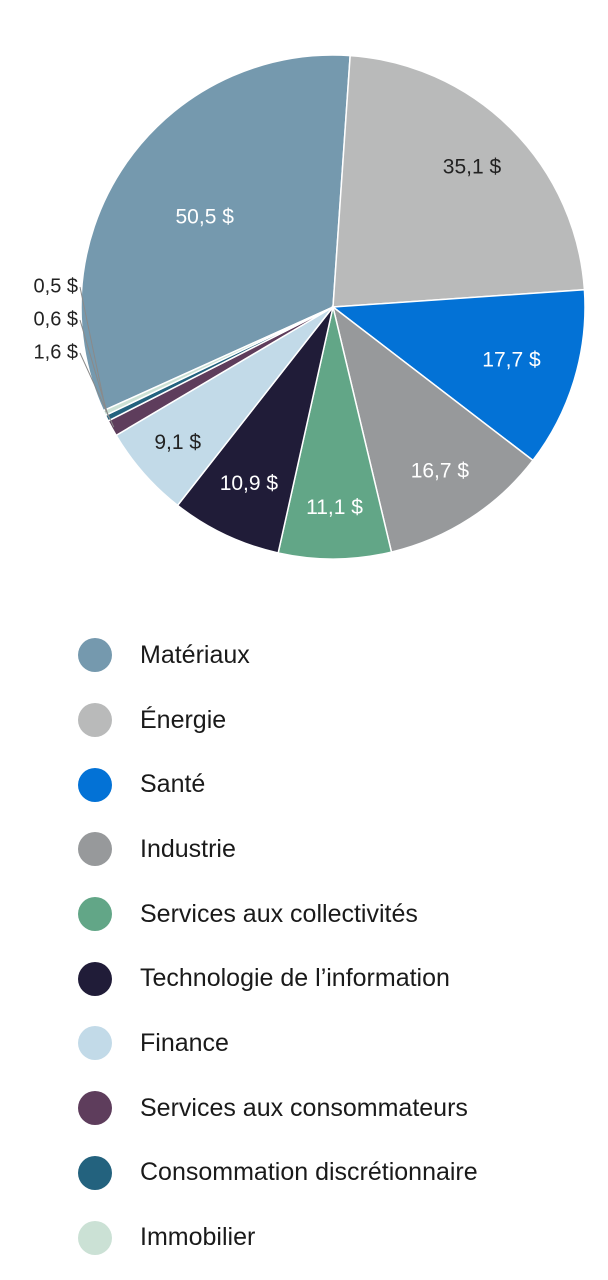 This screenshot has height=1280, width=608. What do you see at coordinates (173, 784) in the screenshot?
I see `legend-label: Santé` at bounding box center [173, 784].